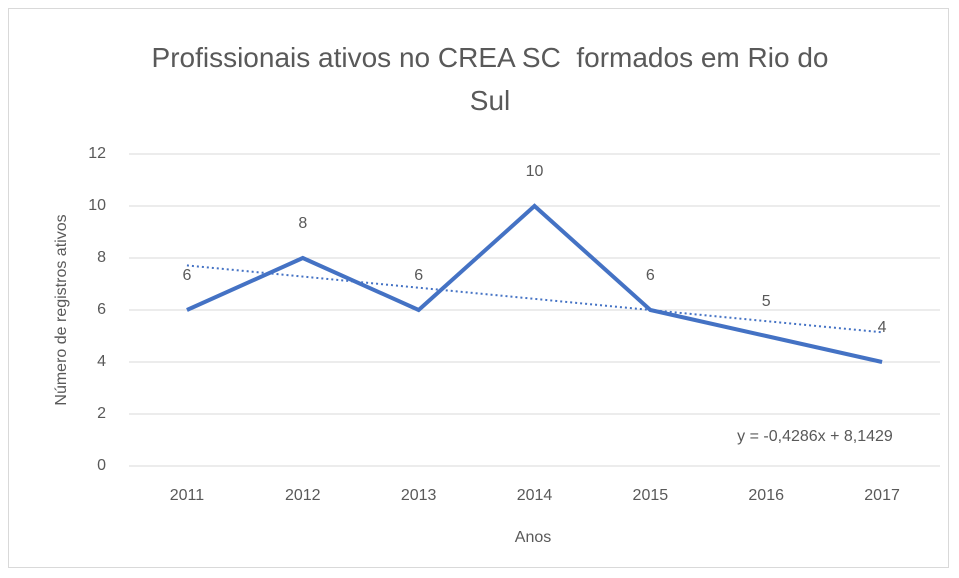  I want to click on y-axis-label: Número de registros ativos, so click(61, 309).